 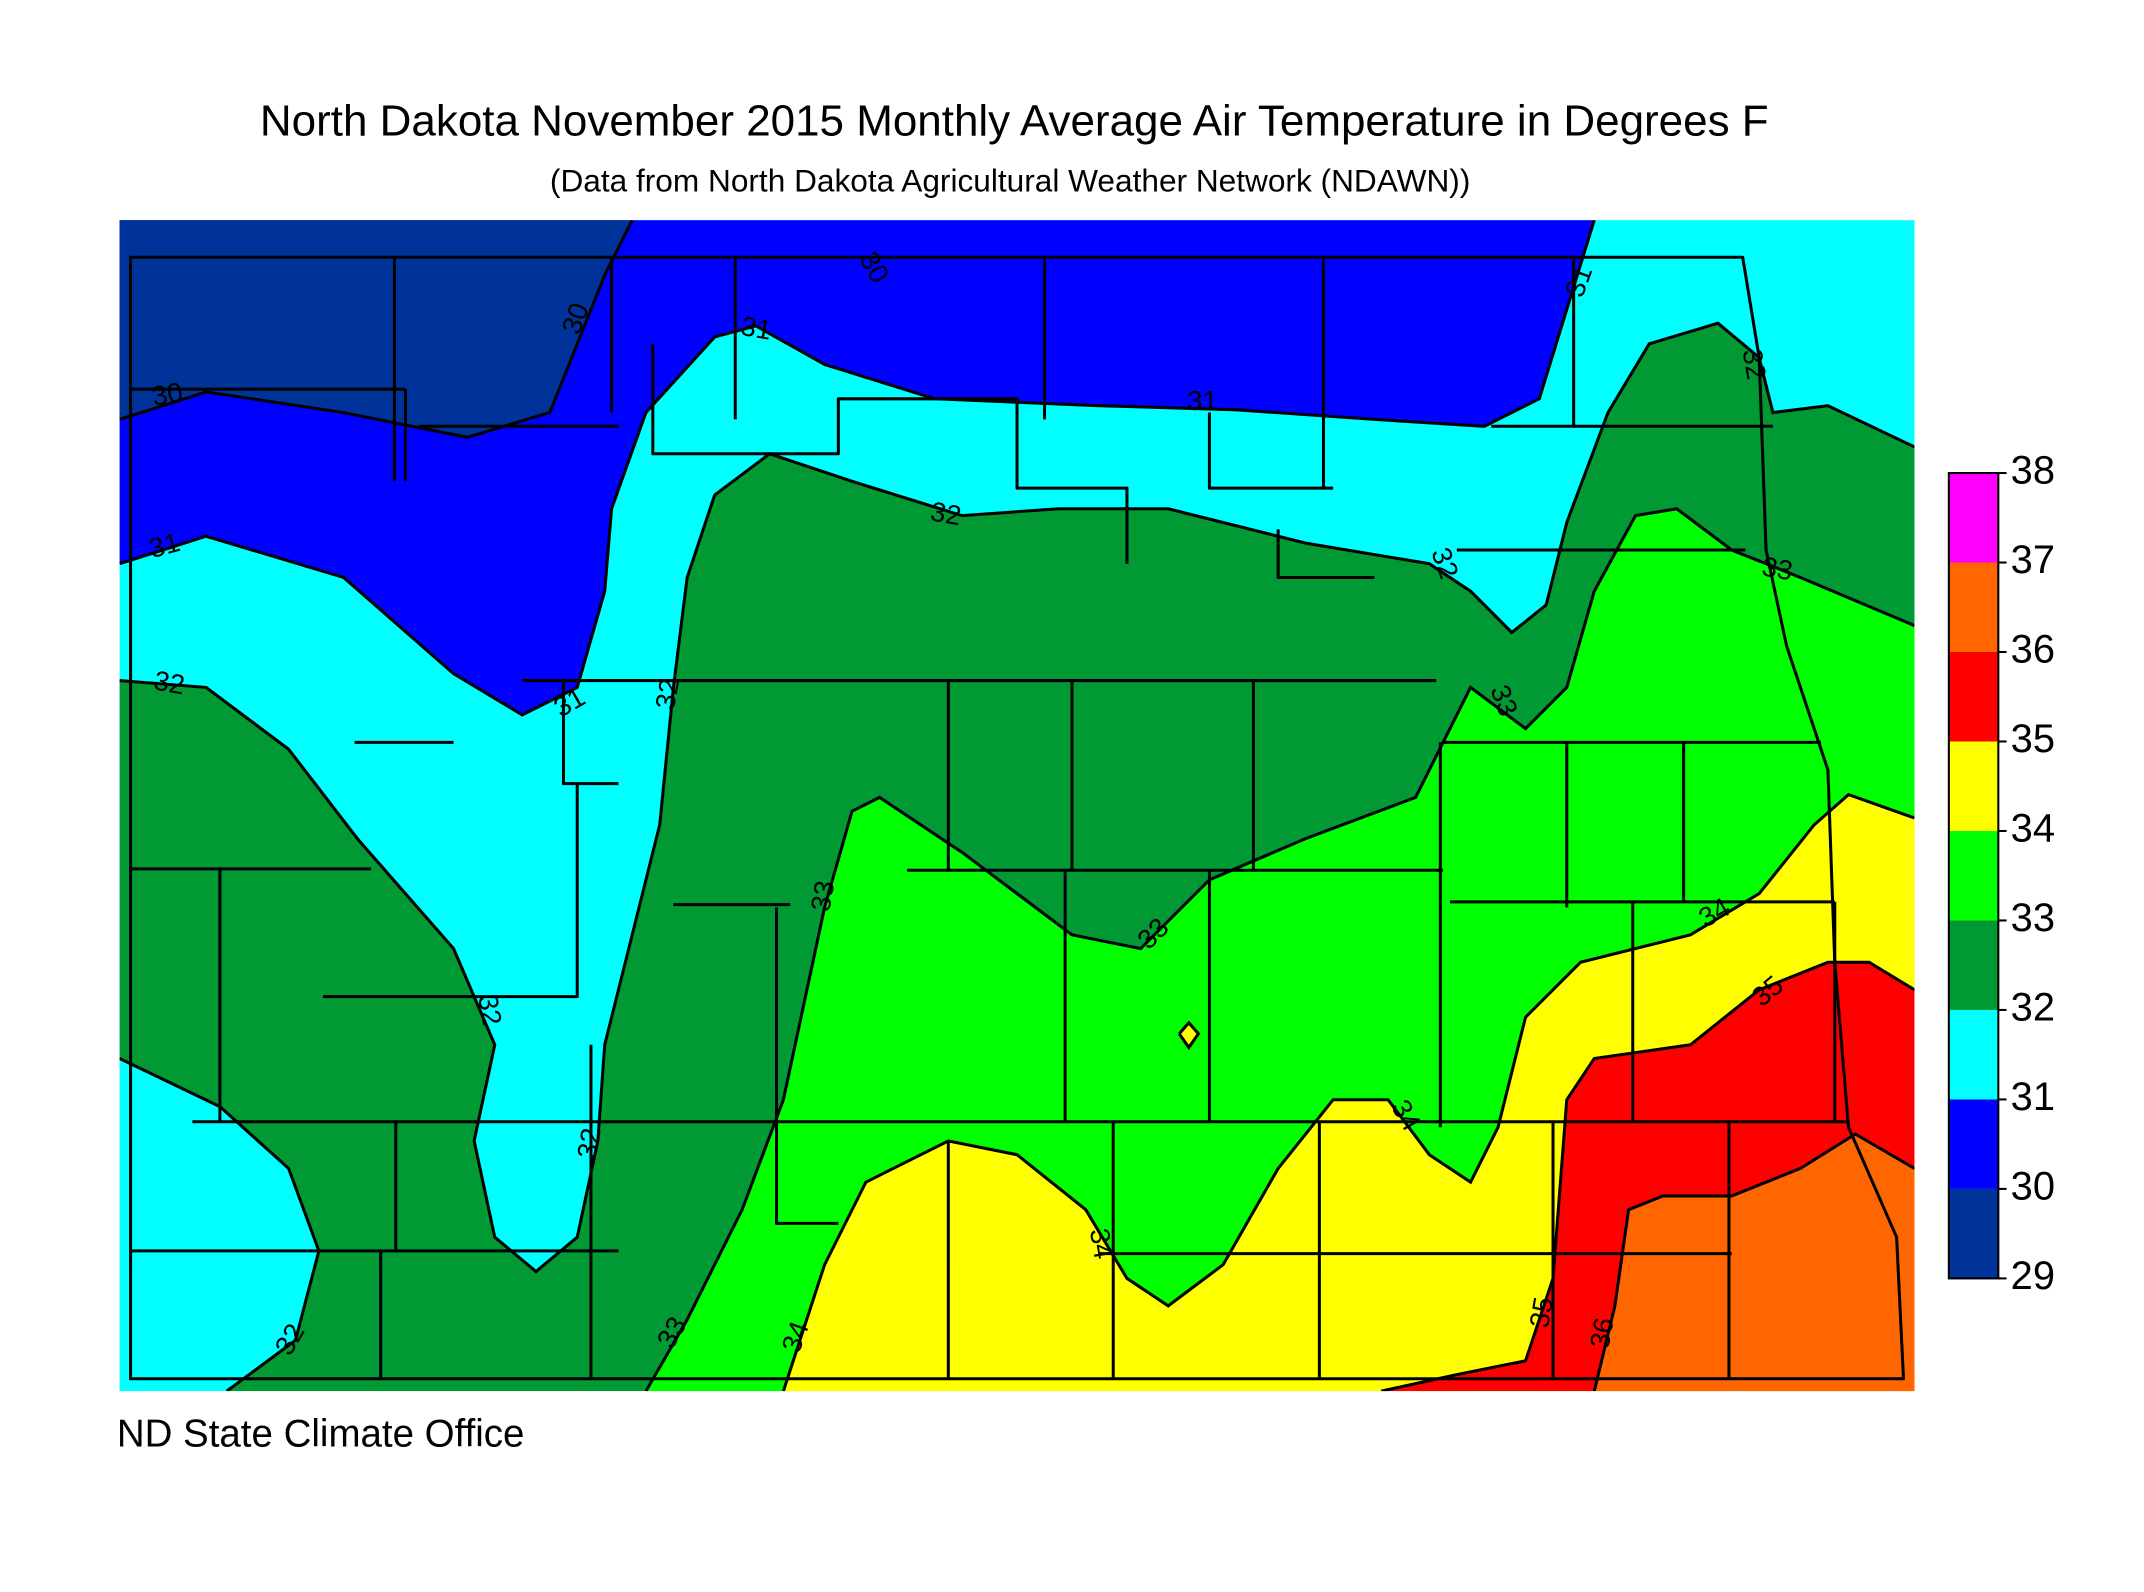 What do you see at coordinates (321, 1434) in the screenshot?
I see `credit: ND State Climate Office` at bounding box center [321, 1434].